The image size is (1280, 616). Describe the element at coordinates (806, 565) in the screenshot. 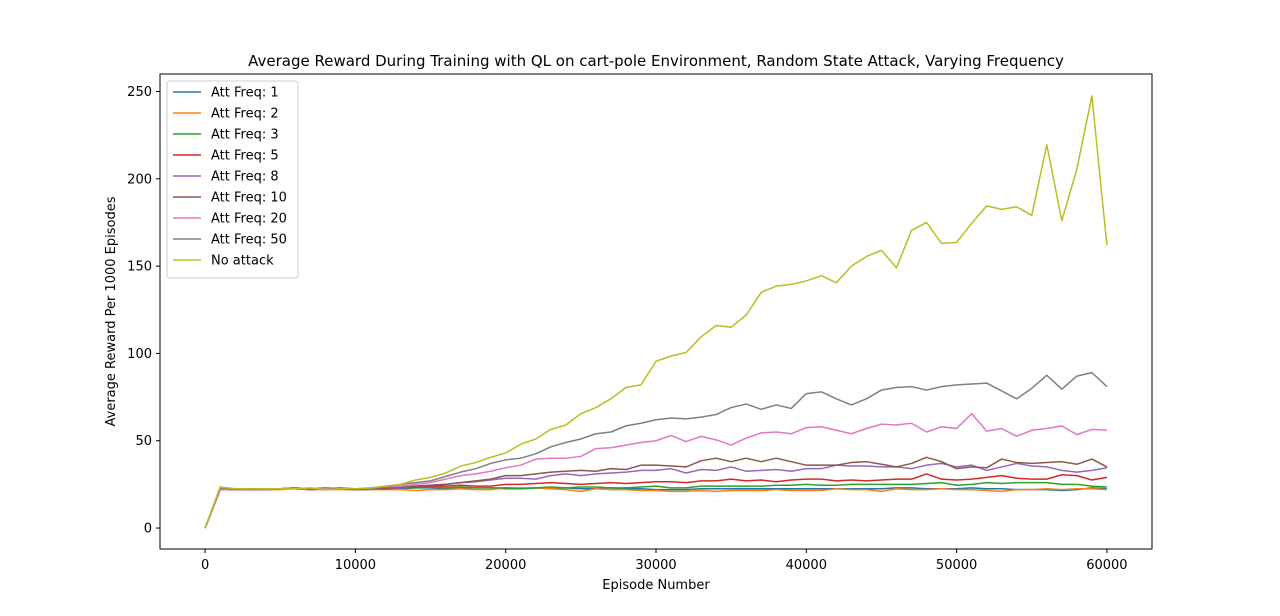

I see `x-tick-label: 40000` at that location.